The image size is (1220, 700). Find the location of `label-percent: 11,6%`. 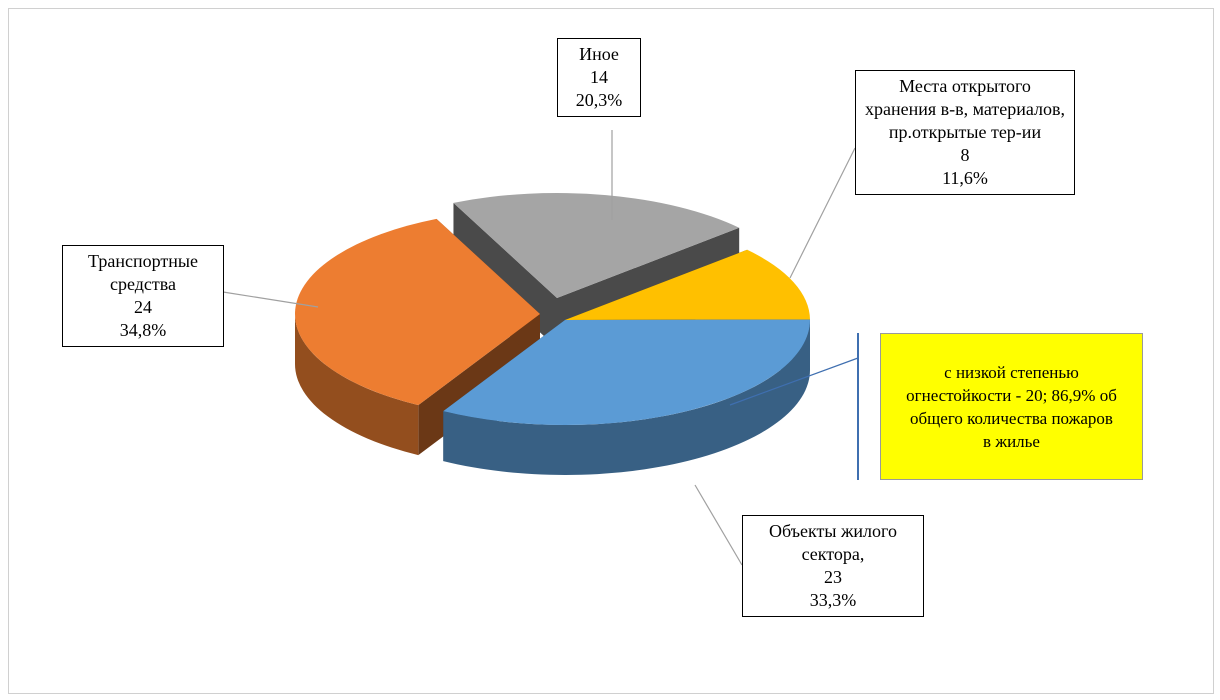

label-percent: 11,6% is located at coordinates (965, 178).